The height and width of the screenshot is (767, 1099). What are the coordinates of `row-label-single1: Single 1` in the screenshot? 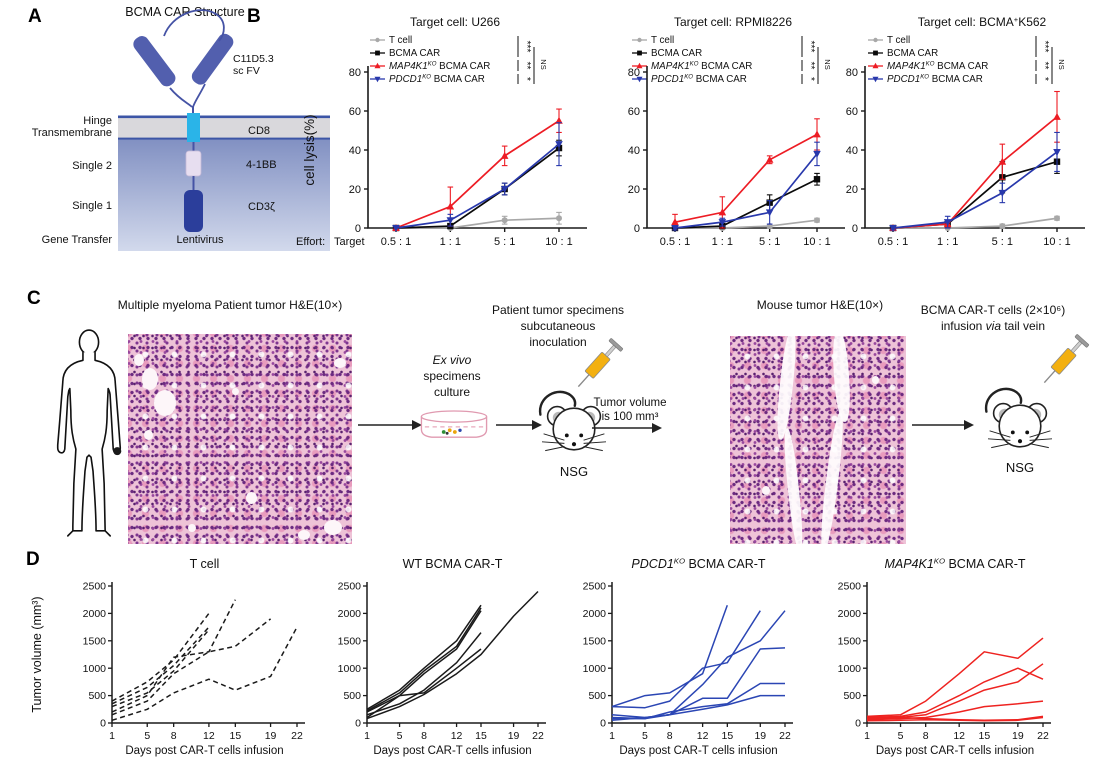 It's located at (92, 206).